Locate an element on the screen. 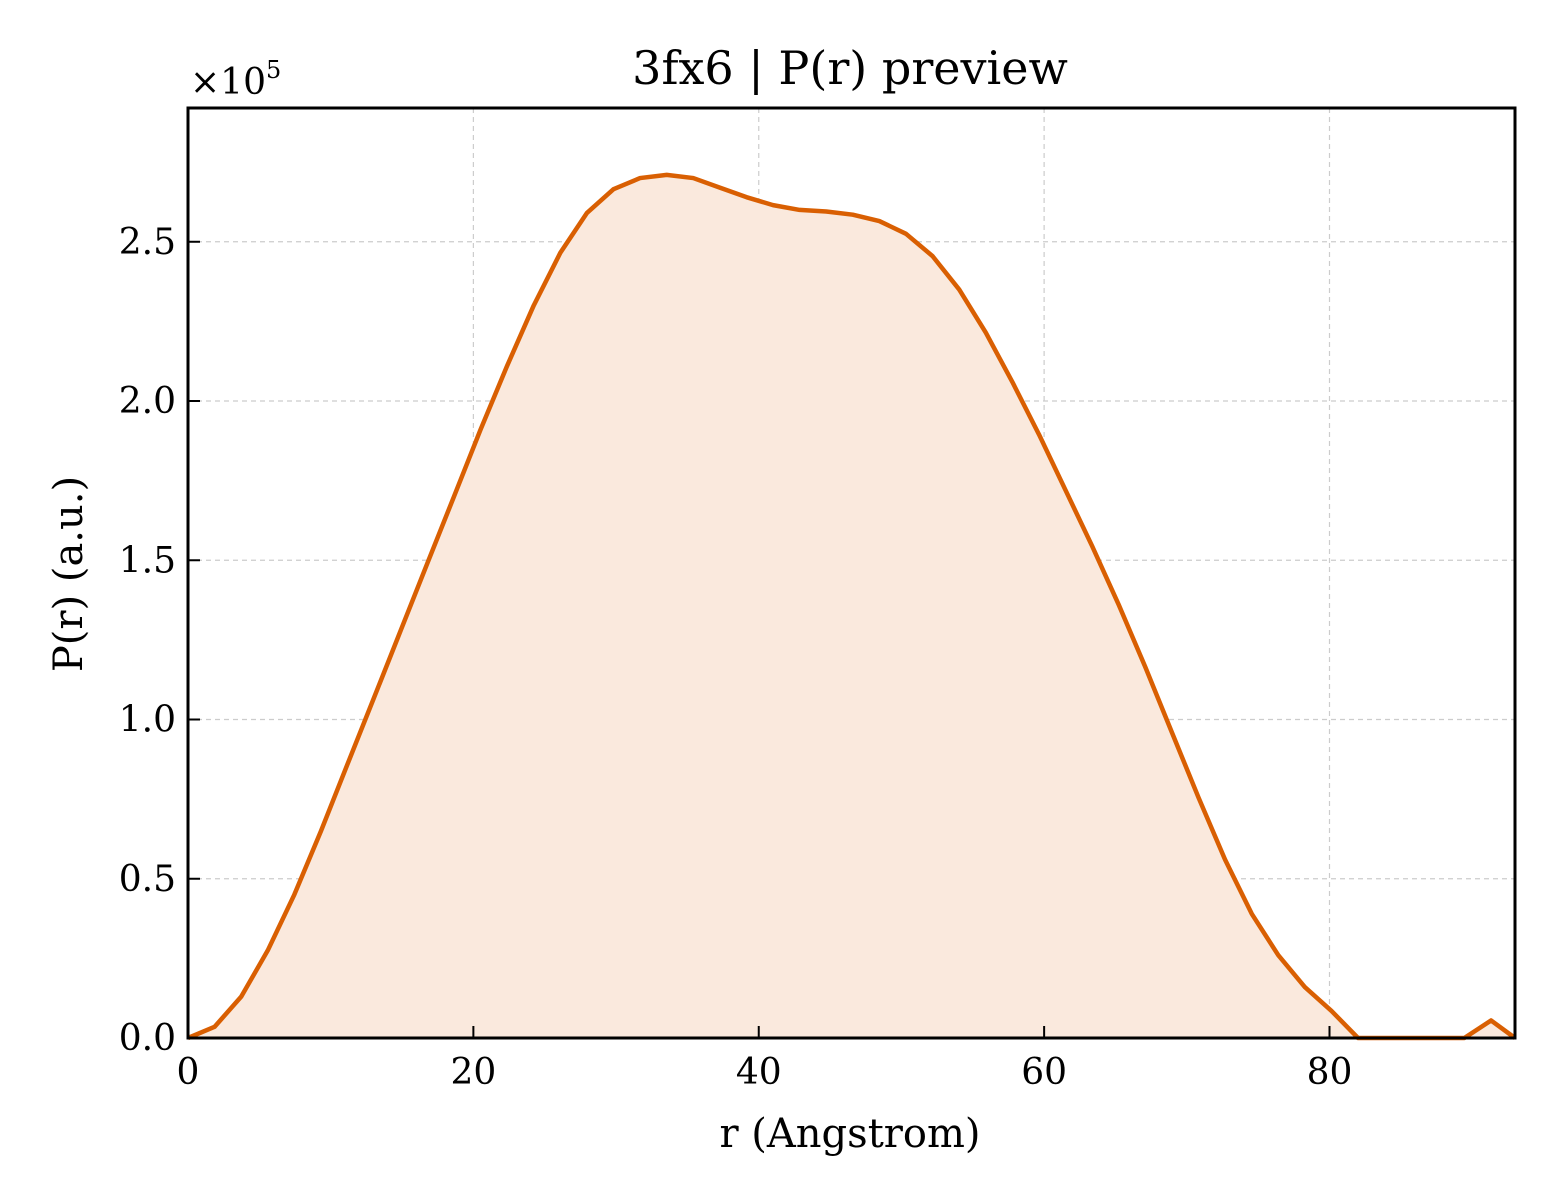 This screenshot has height=1200, width=1560. y-axis-label: P(r) (a.u.) is located at coordinates (69, 574).